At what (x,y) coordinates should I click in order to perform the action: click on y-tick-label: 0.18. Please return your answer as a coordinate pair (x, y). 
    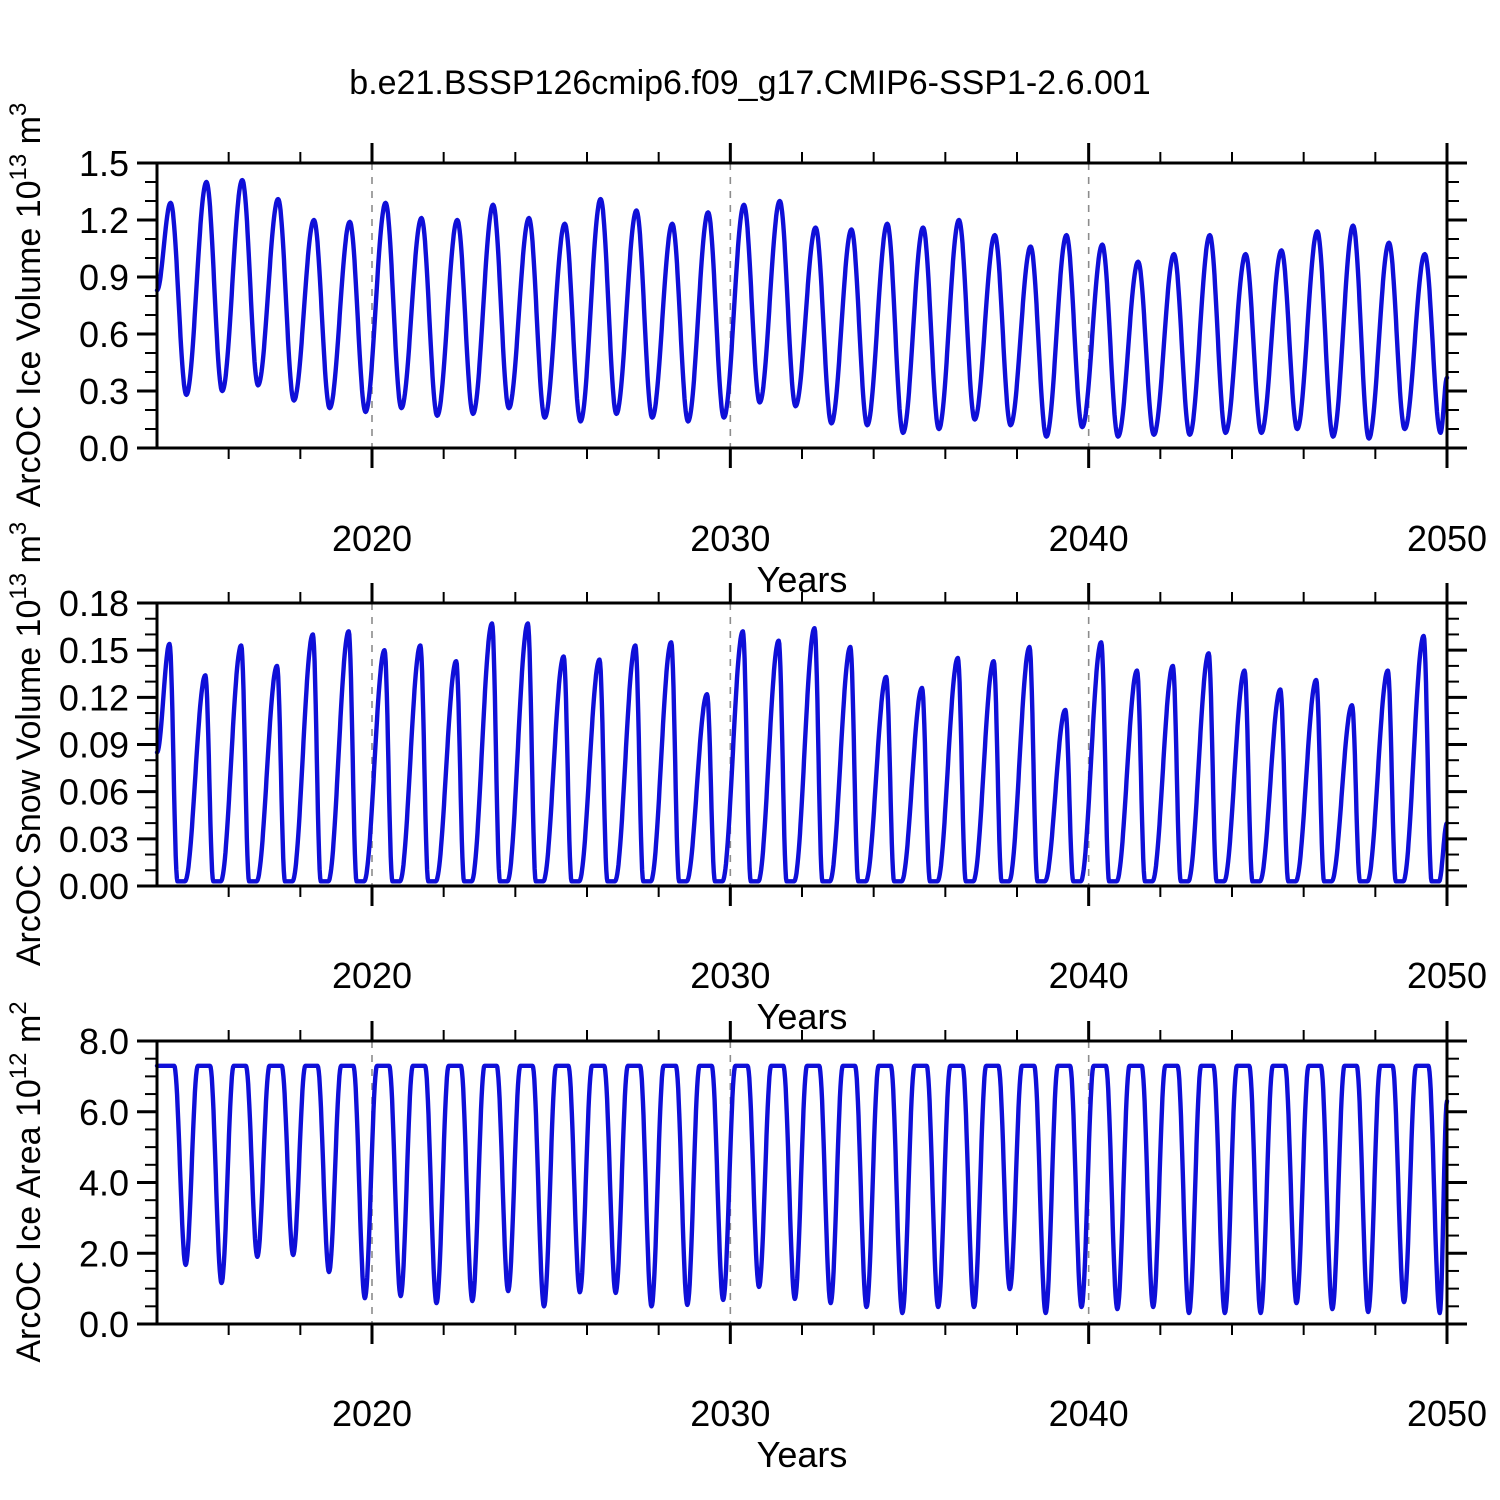
    Looking at the image, I should click on (94, 603).